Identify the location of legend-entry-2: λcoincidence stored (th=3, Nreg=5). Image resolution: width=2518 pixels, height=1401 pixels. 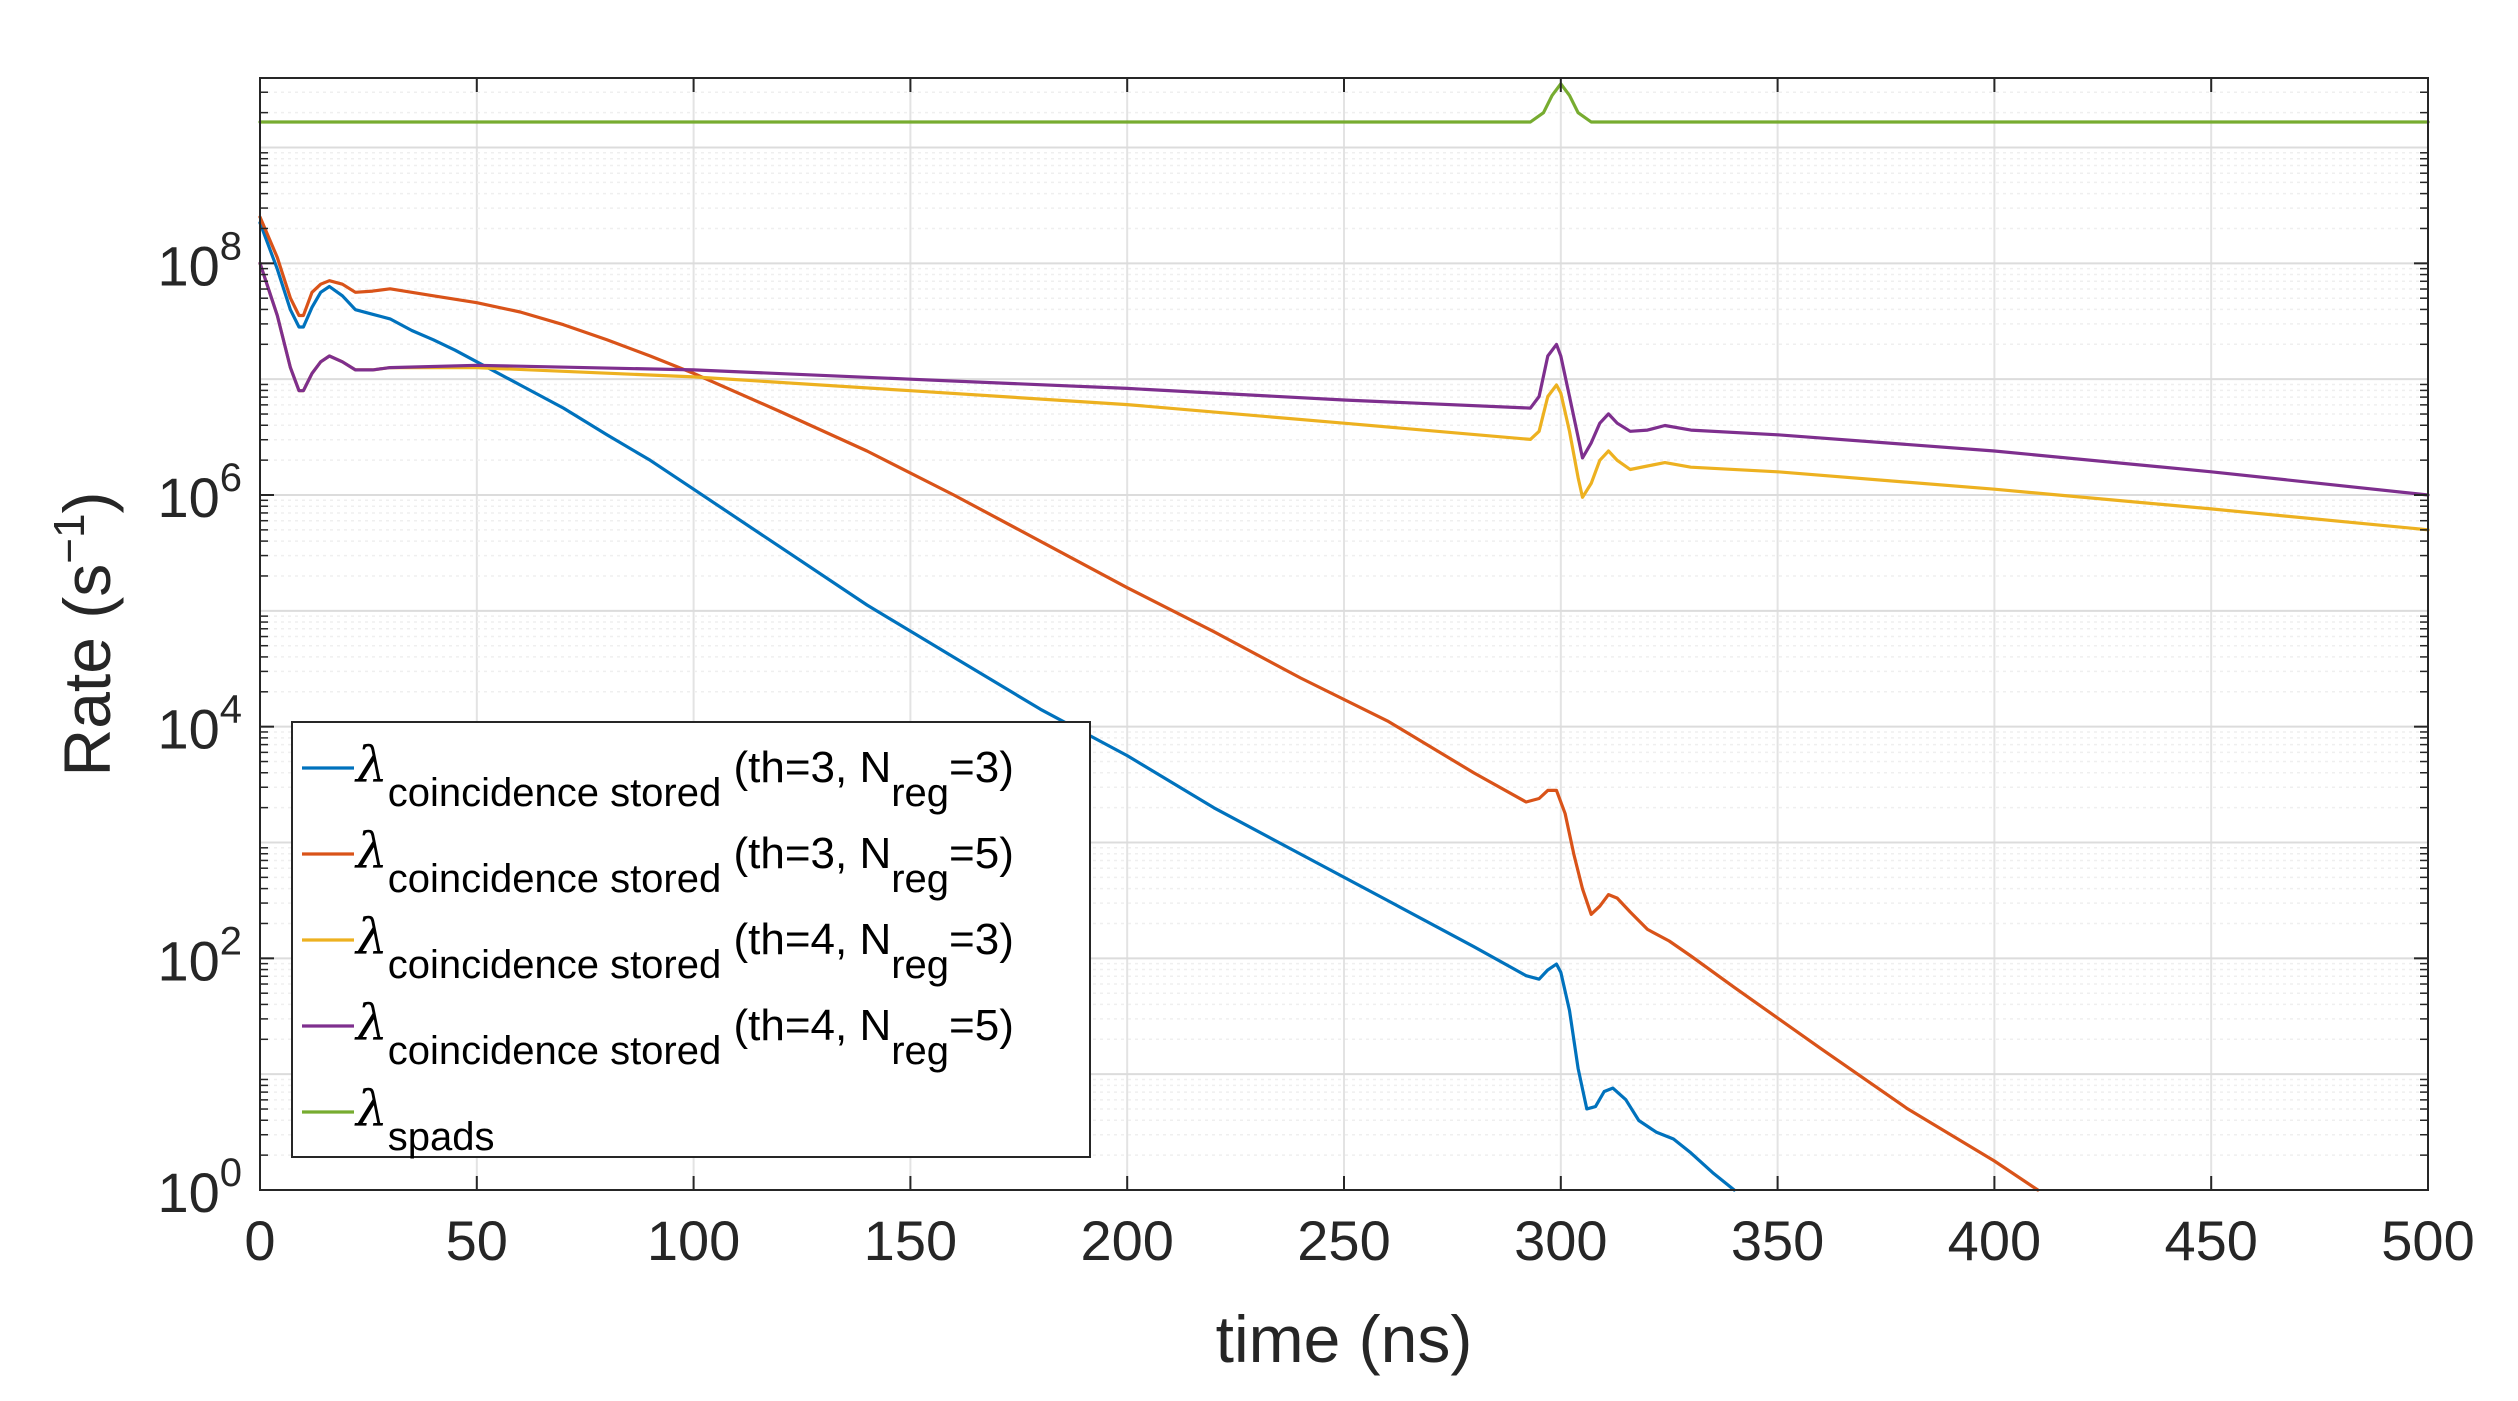
(684, 861).